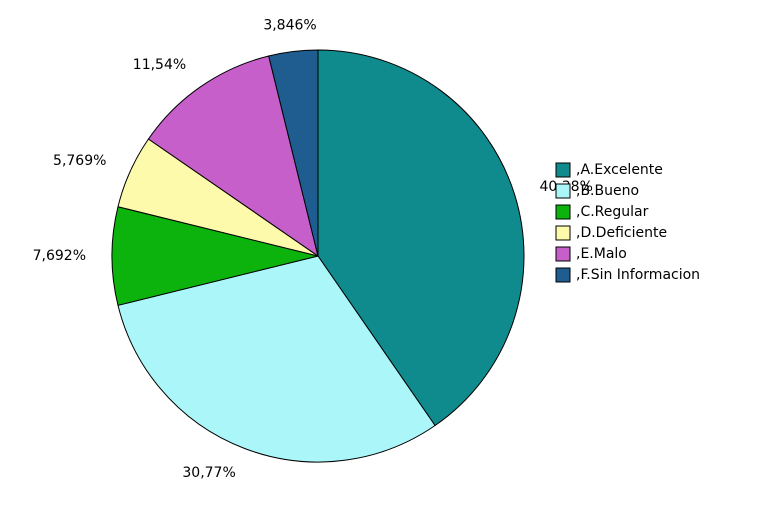 This screenshot has width=757, height=505. What do you see at coordinates (289, 26) in the screenshot?
I see `data-label: 3,846%` at bounding box center [289, 26].